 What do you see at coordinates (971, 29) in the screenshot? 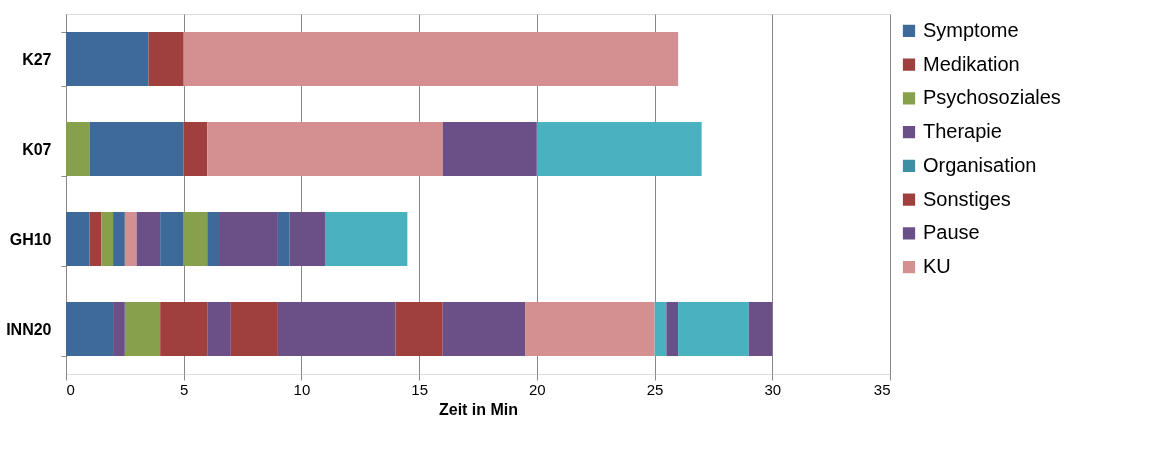
I see `legend-label: Symptome` at bounding box center [971, 29].